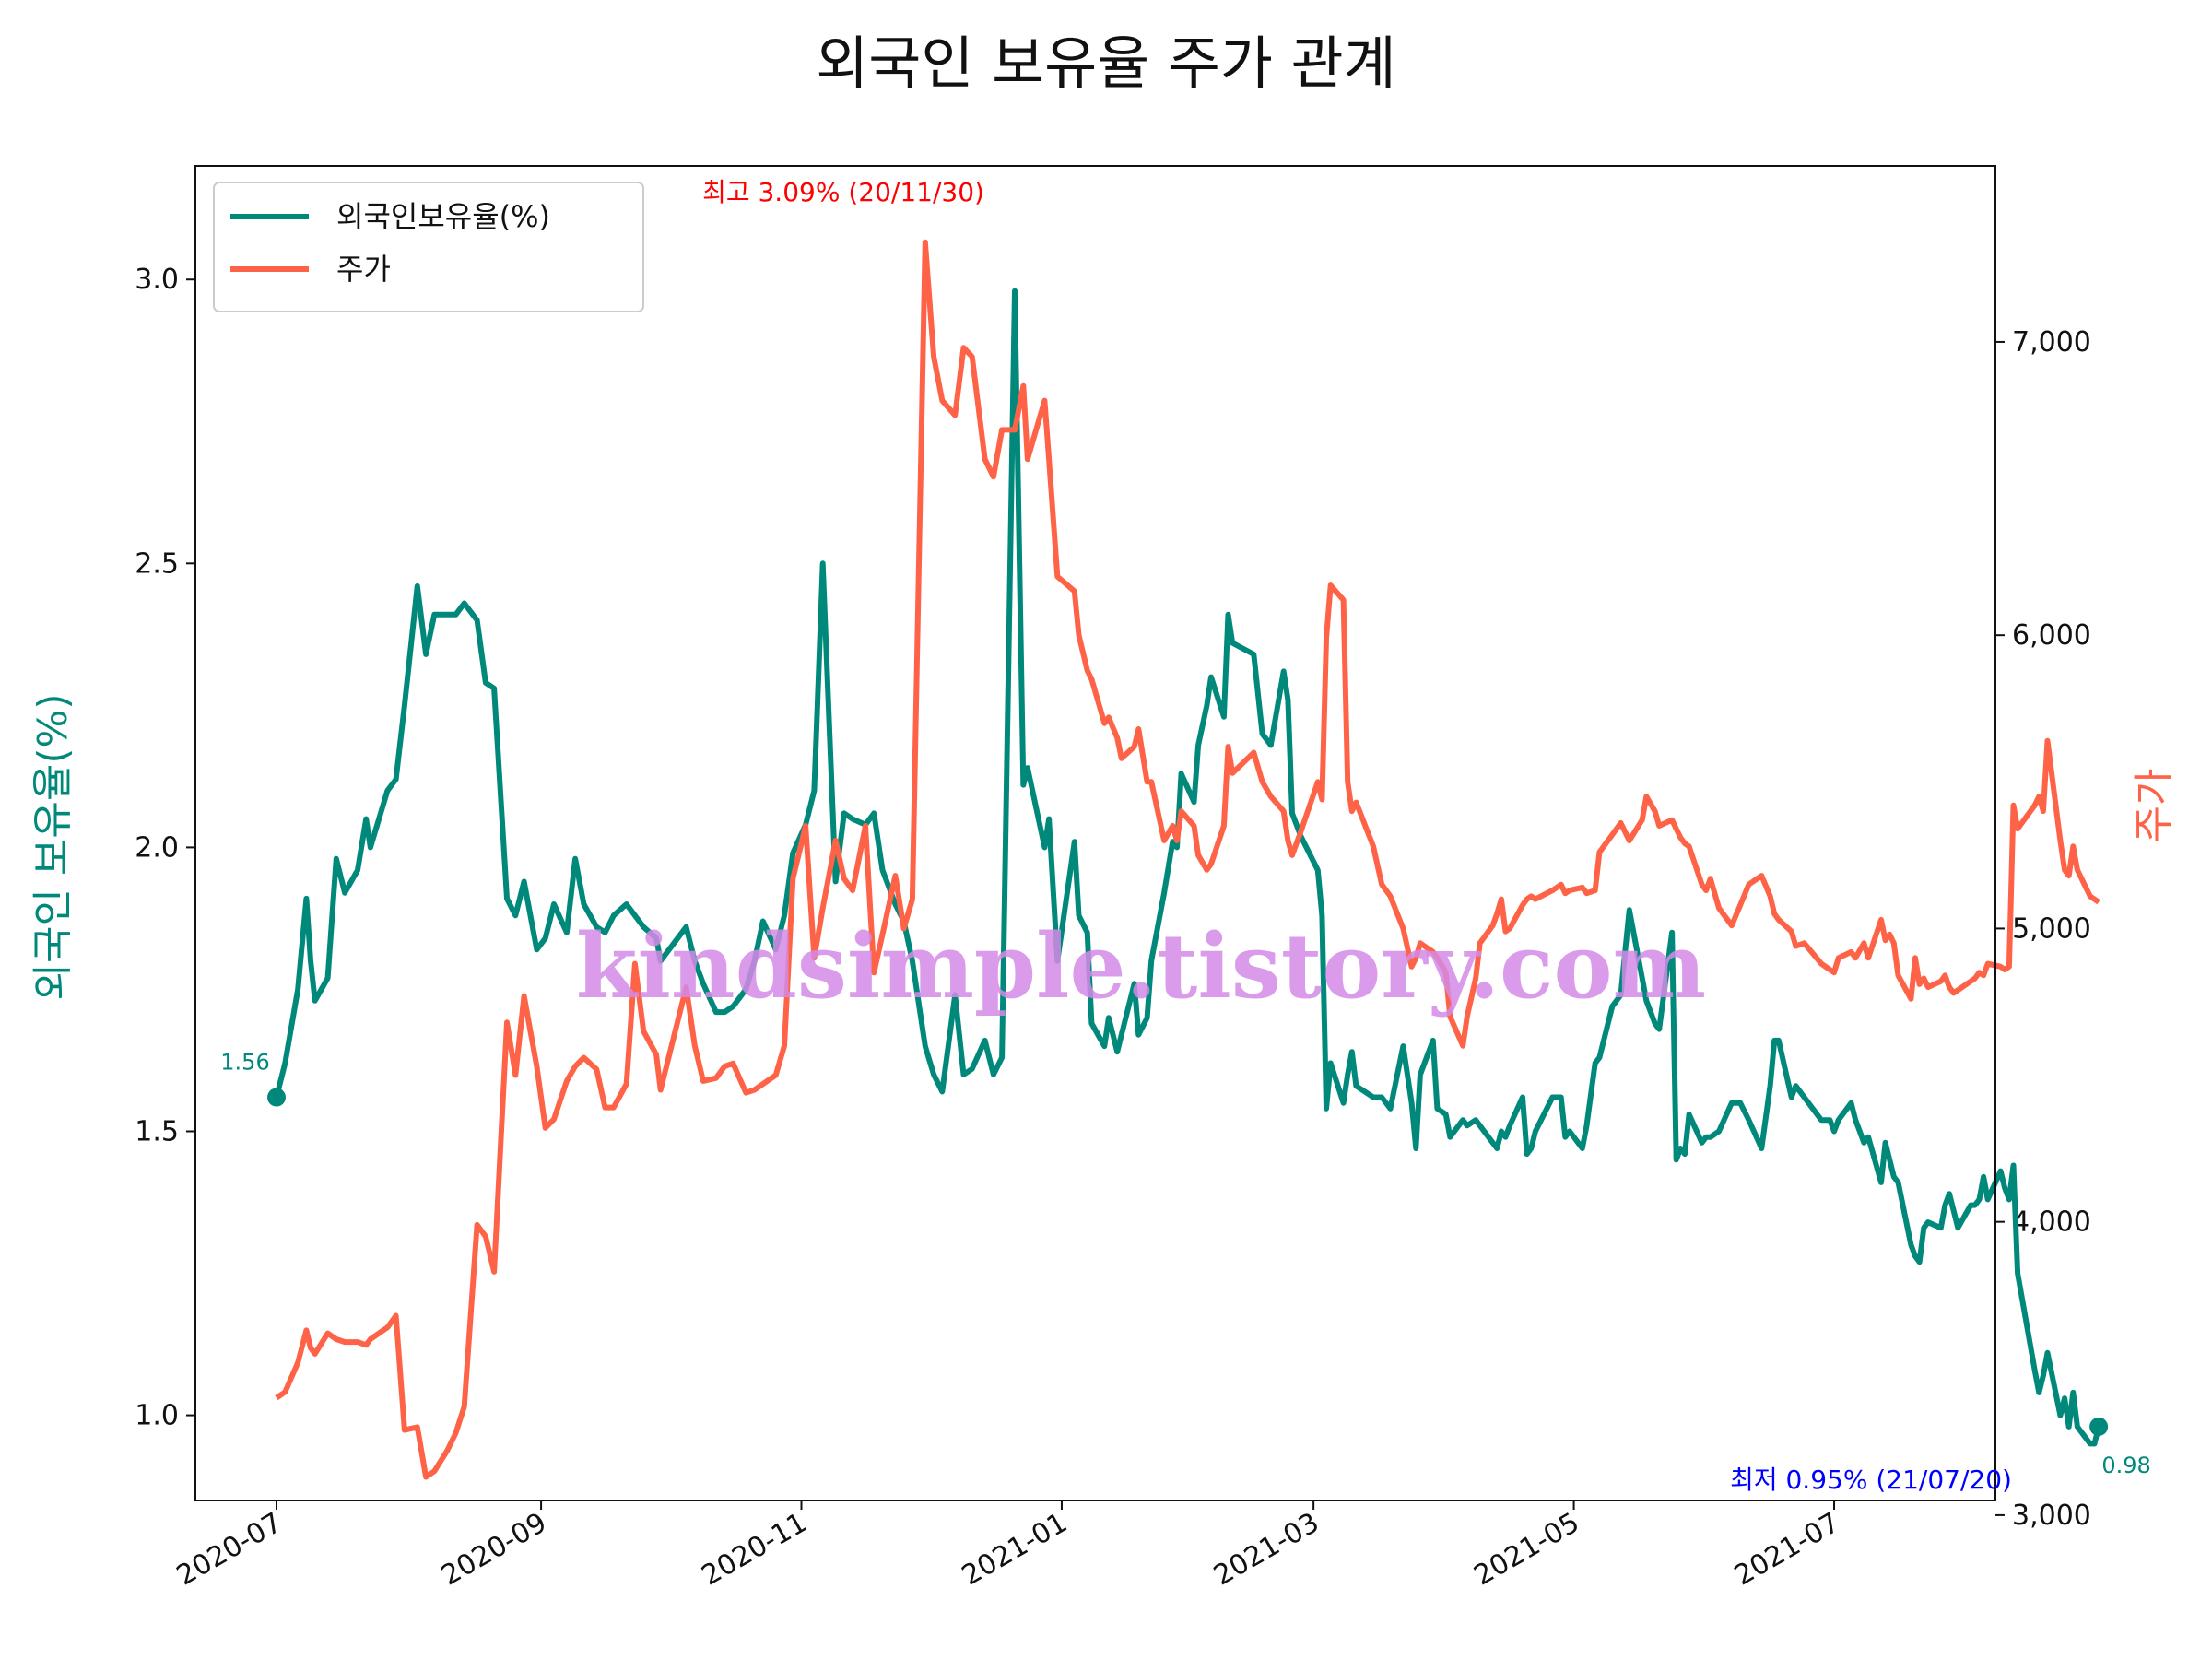 This screenshot has width=2212, height=1659. Describe the element at coordinates (1106, 63) in the screenshot. I see `chart-title: 외국인 보유율 주가 관계` at that location.